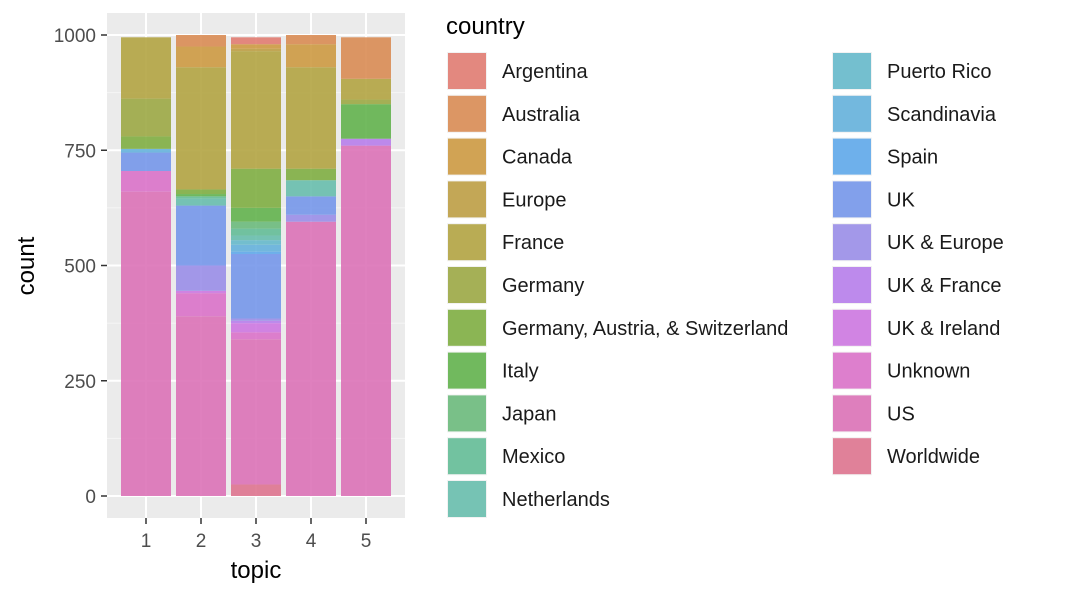  Describe the element at coordinates (90, 497) in the screenshot. I see `y-tick-label: 0` at that location.